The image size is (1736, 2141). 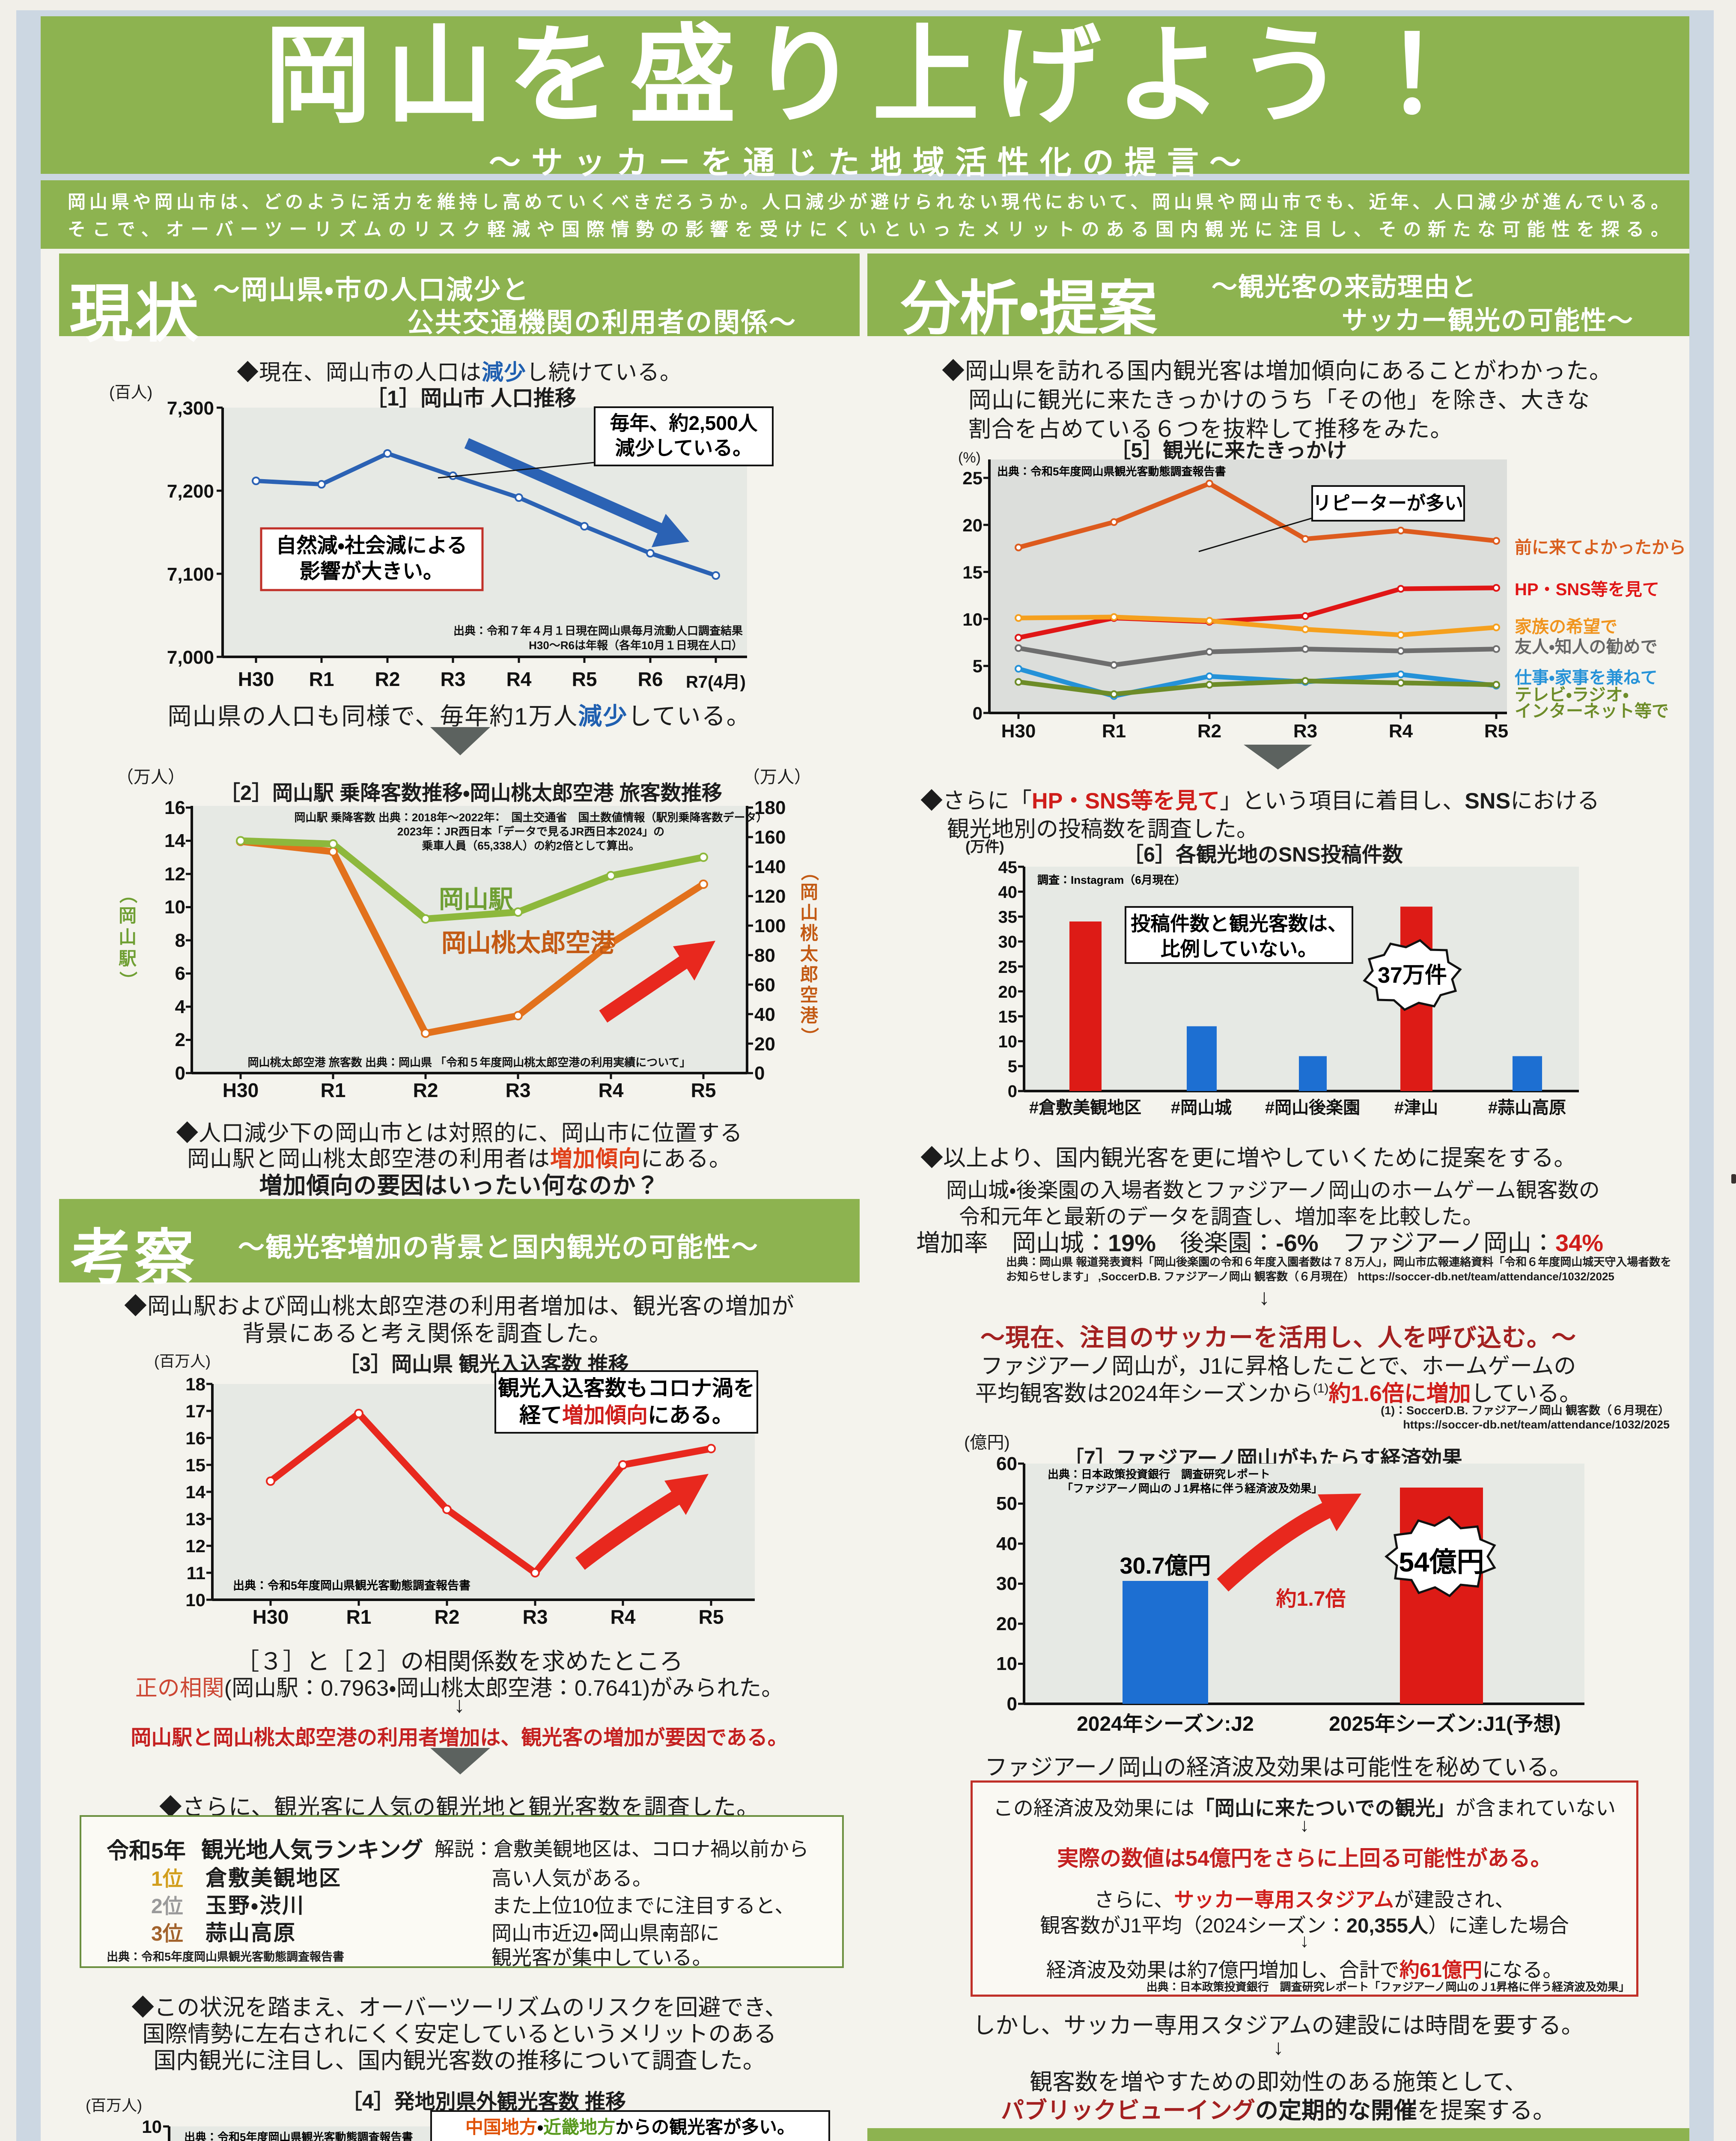 I want to click on svg-text: 7,300, so click(x=190, y=408).